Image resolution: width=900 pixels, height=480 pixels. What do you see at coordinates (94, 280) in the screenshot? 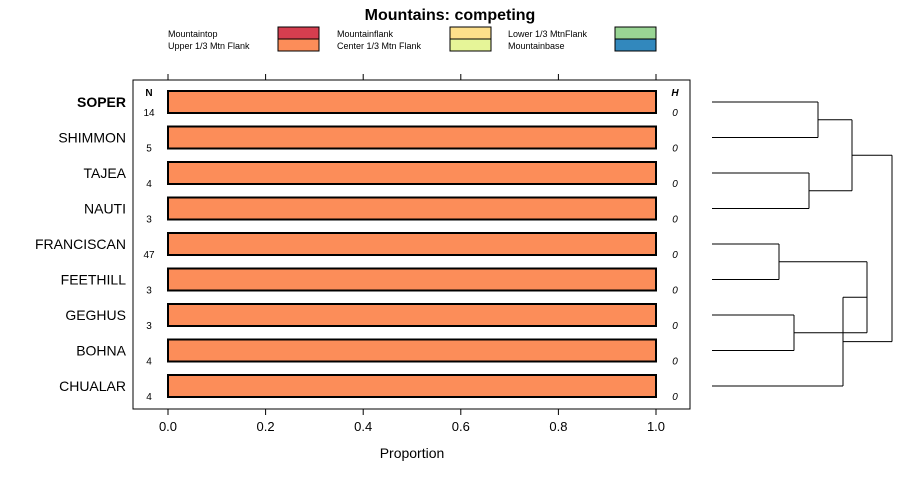
I see `category-label: FEETHILL` at bounding box center [94, 280].